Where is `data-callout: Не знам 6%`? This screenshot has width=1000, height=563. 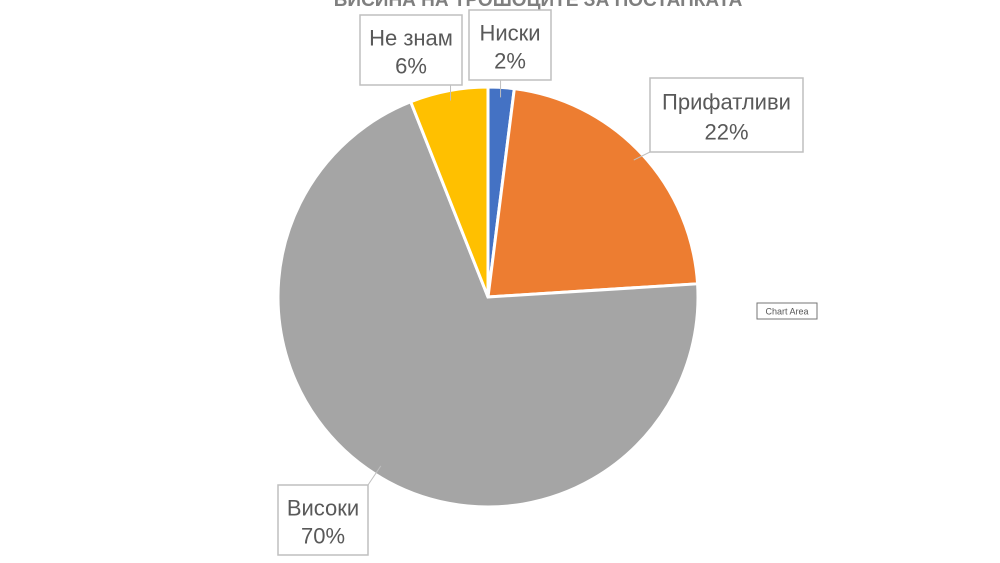
data-callout: Не знам 6% is located at coordinates (411, 57).